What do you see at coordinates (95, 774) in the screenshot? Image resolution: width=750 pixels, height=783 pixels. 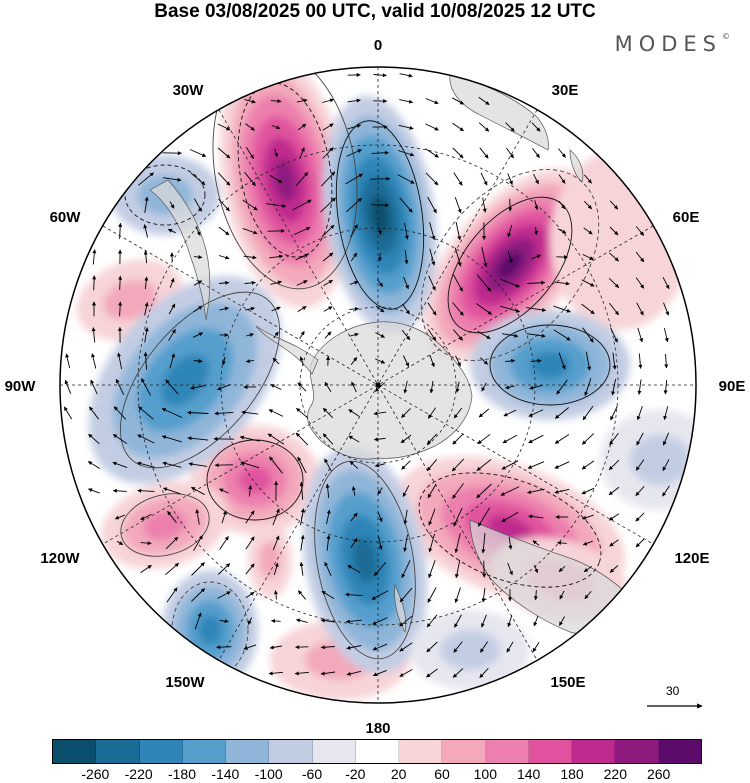 I see `colorbar-tick-label: -260` at bounding box center [95, 774].